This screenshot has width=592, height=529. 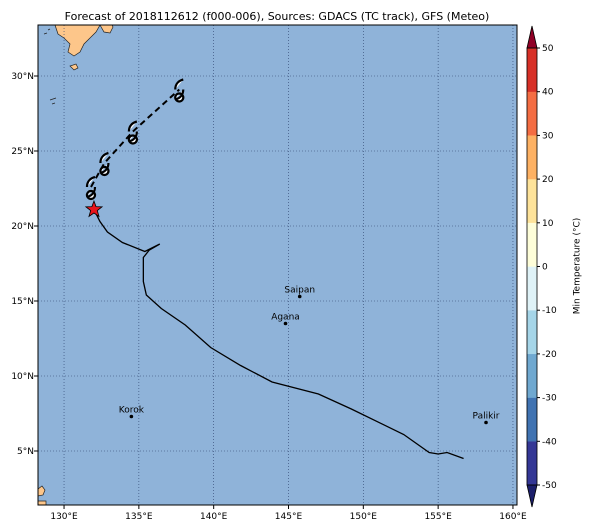 I want to click on colorbar-tick-label: 40, so click(x=548, y=93).